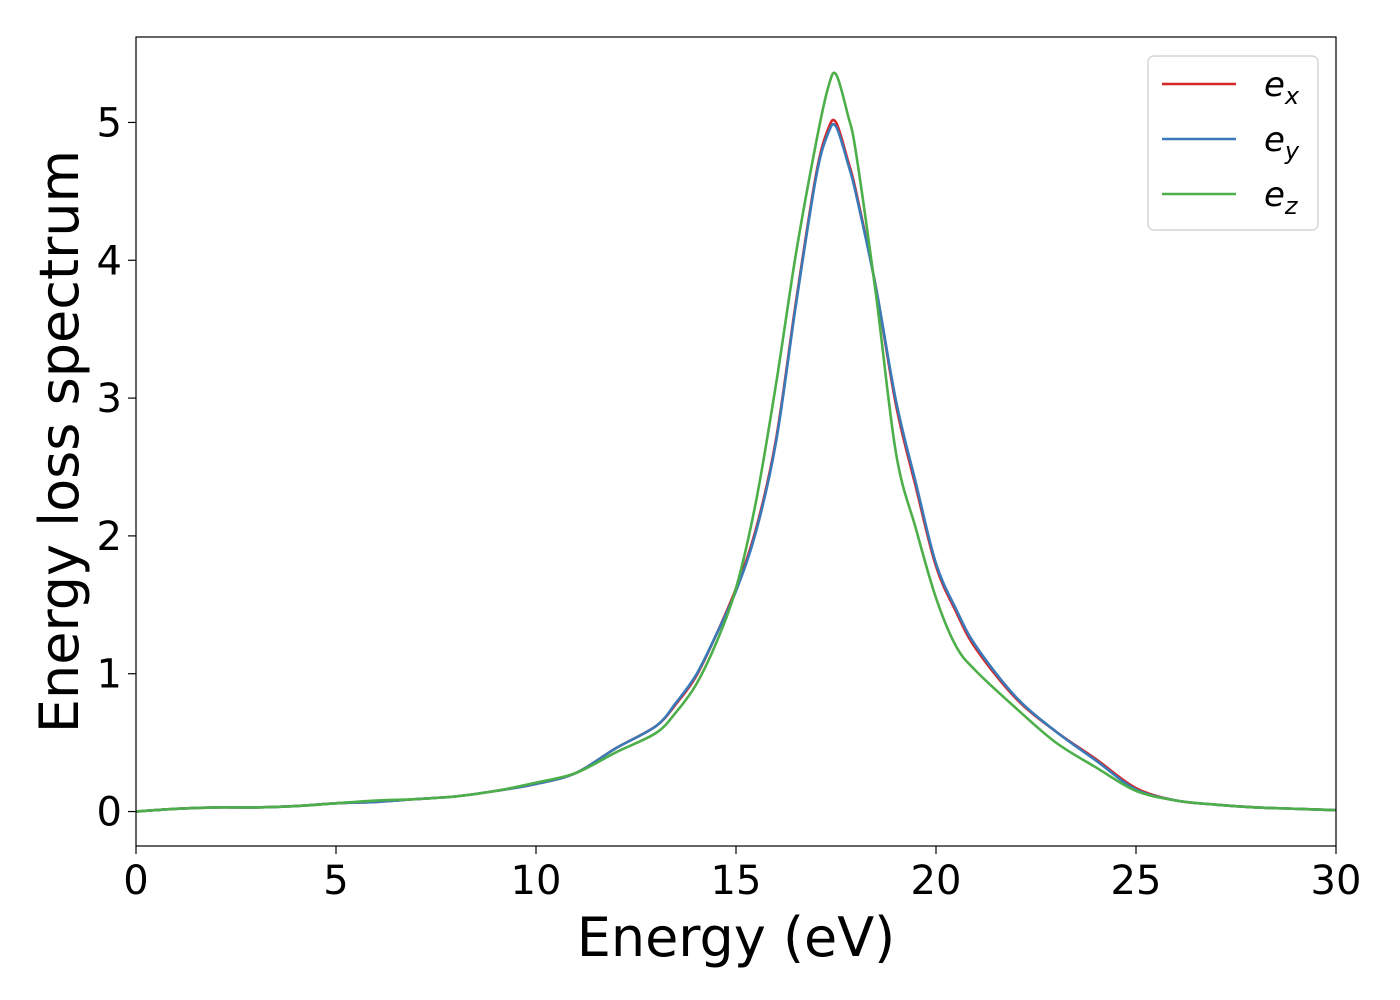 The height and width of the screenshot is (1000, 1400). Describe the element at coordinates (135, 881) in the screenshot. I see `x-tick-label: 0` at that location.